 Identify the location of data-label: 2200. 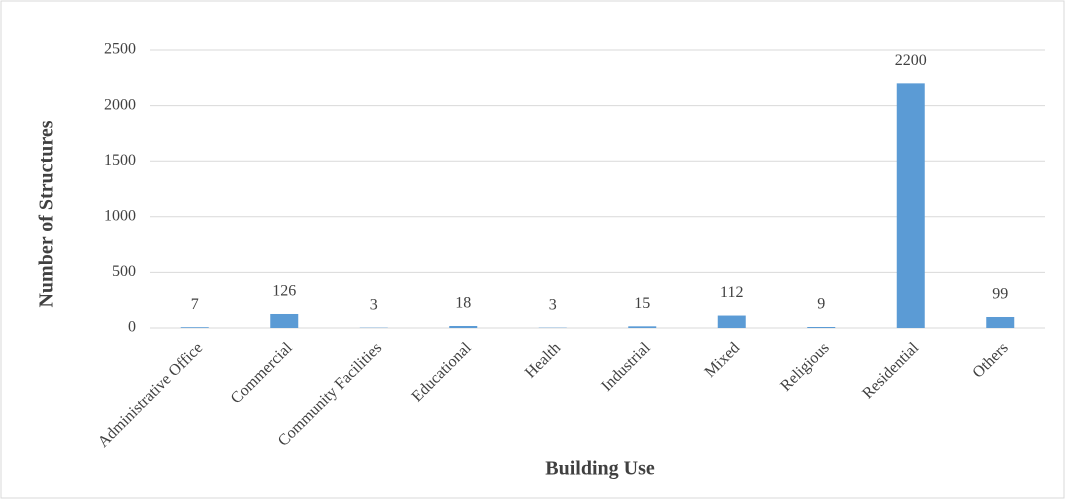
(911, 60).